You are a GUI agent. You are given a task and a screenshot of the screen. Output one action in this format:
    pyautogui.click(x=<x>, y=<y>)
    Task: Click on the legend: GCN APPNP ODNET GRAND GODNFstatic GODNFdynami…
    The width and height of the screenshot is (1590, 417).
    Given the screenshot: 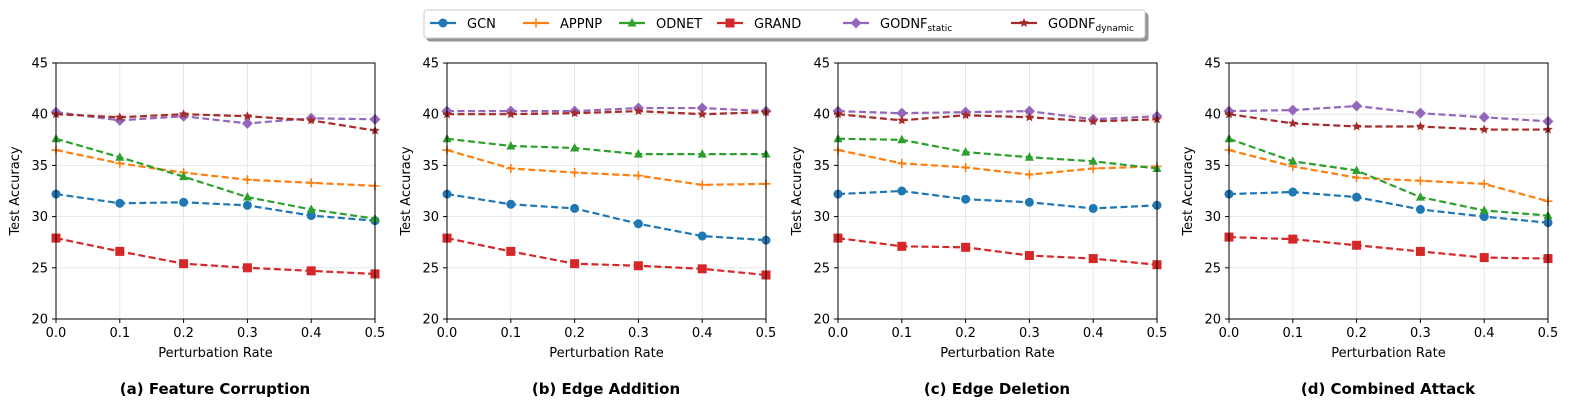 What is the action you would take?
    pyautogui.click(x=784, y=24)
    